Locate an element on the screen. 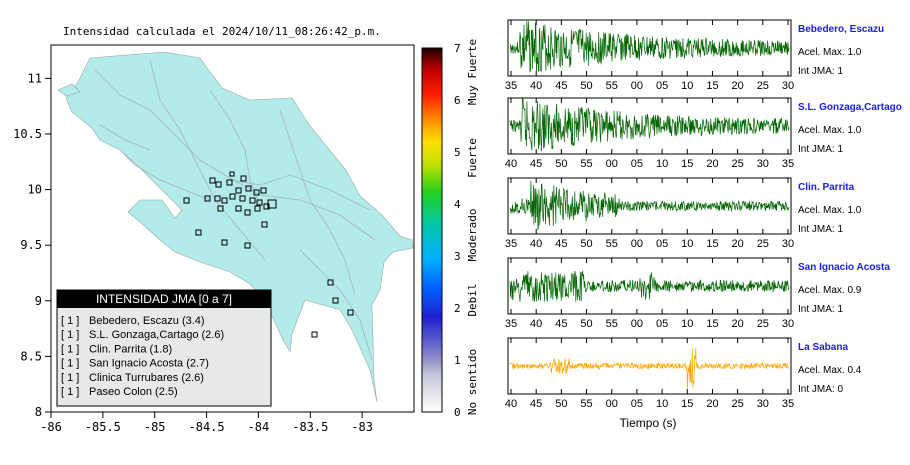 This screenshot has height=465, width=910. map-x-tick-label: -83.5 is located at coordinates (310, 427).